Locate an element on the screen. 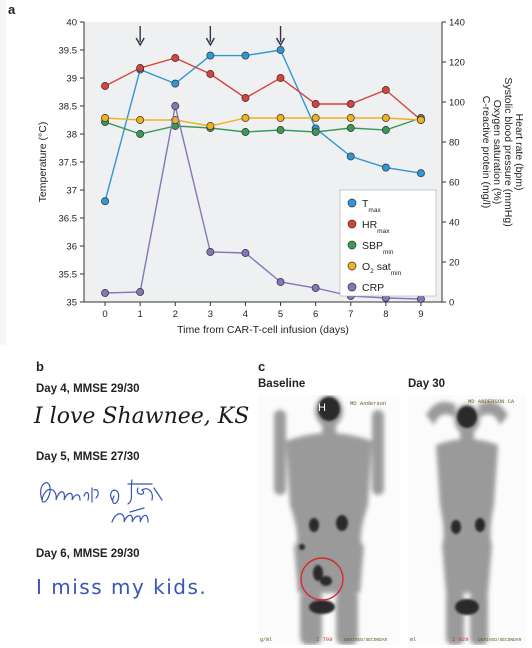 The image size is (532, 648). left-tick-label: 35 is located at coordinates (71, 303).